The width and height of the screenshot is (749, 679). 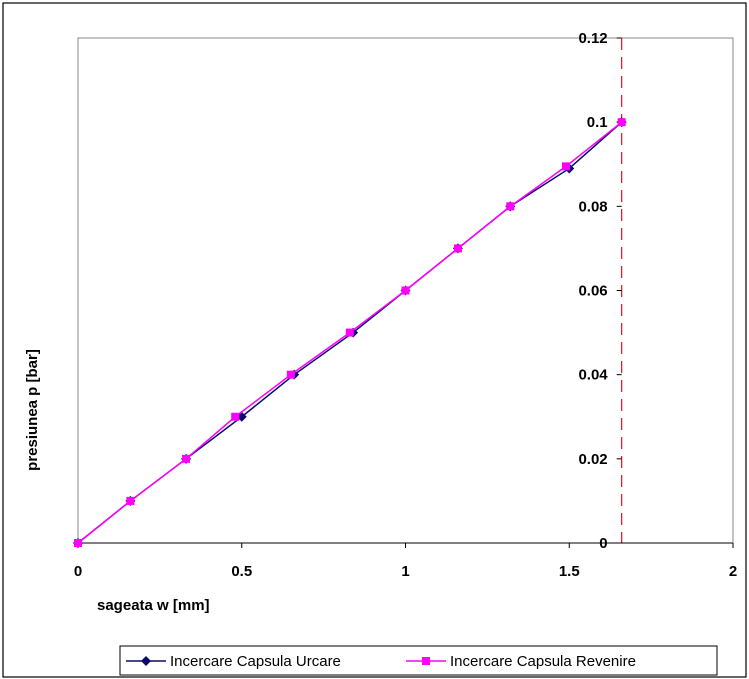 What do you see at coordinates (32, 410) in the screenshot?
I see `y-axis-title: presiunea p [bar]` at bounding box center [32, 410].